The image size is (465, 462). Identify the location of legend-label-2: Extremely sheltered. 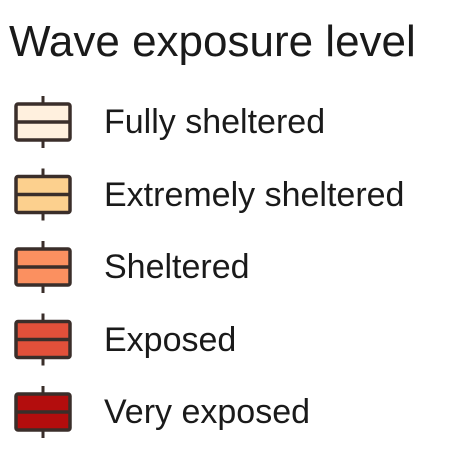
(254, 194).